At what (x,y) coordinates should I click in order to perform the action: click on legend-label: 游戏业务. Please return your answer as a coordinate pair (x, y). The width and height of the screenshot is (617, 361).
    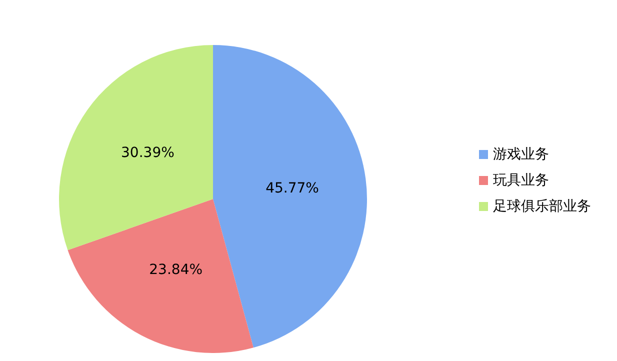
    Looking at the image, I should click on (521, 154).